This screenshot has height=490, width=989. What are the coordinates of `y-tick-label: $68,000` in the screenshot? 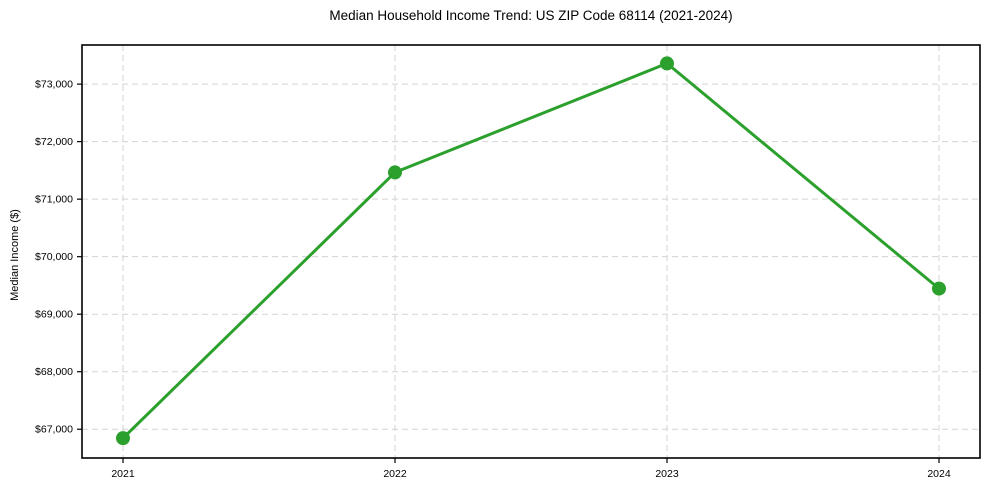 It's located at (54, 372).